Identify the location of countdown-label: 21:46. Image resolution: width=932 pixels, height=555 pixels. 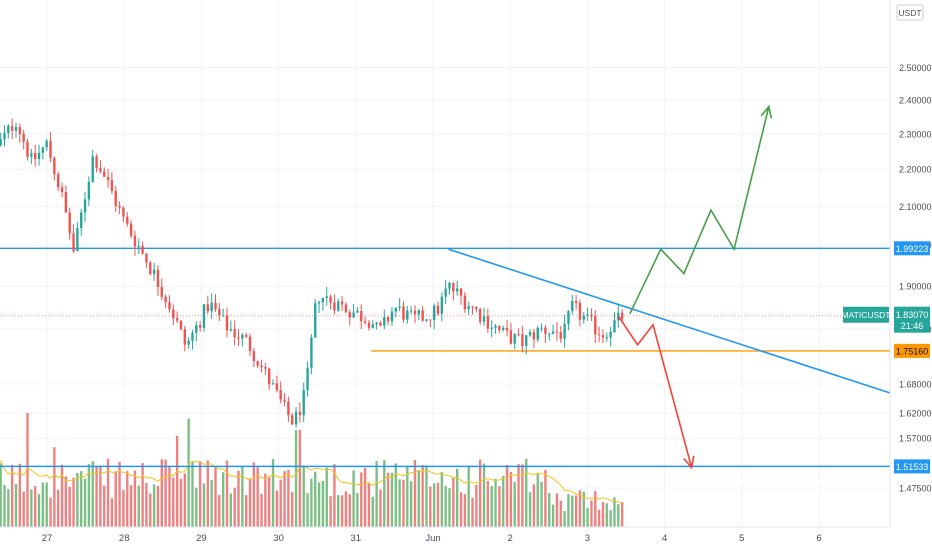
(912, 326).